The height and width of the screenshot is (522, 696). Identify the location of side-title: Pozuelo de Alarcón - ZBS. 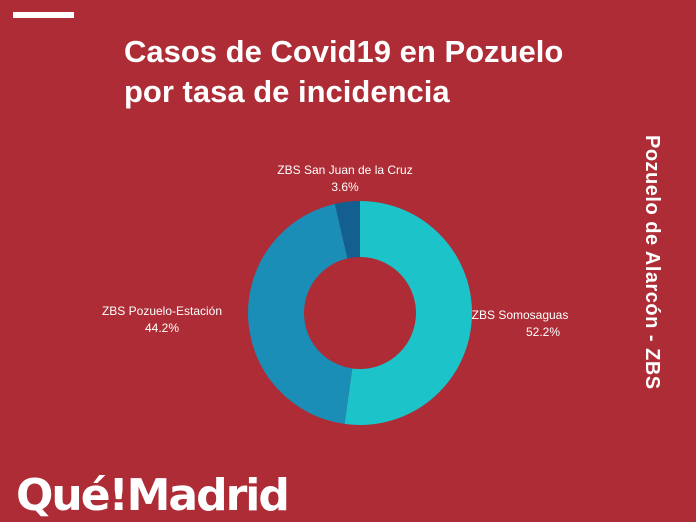
(652, 262).